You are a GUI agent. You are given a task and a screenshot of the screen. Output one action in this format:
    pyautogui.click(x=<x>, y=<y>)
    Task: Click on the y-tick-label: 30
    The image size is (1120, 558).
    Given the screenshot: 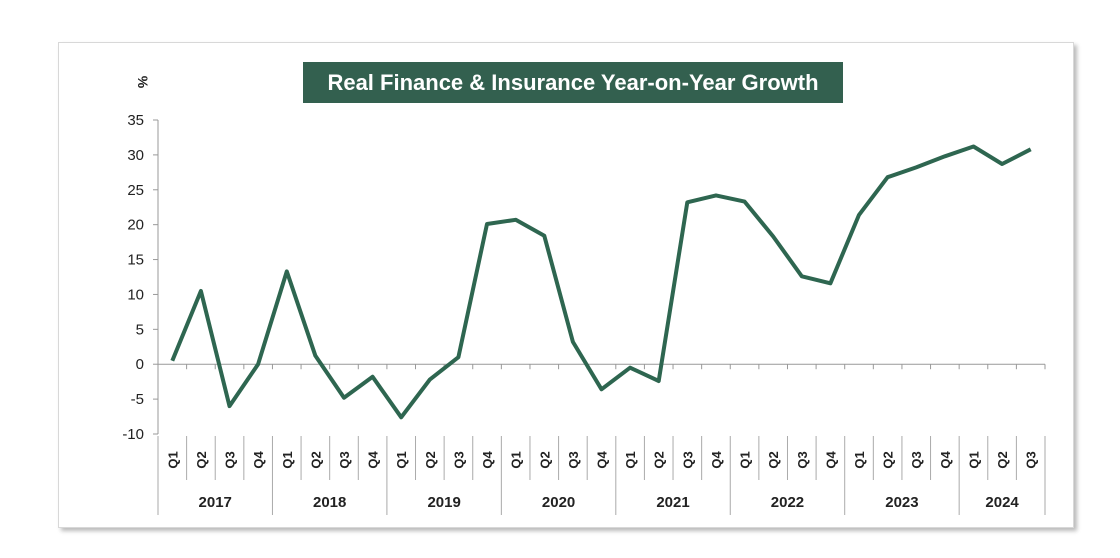 What is the action you would take?
    pyautogui.click(x=135, y=155)
    